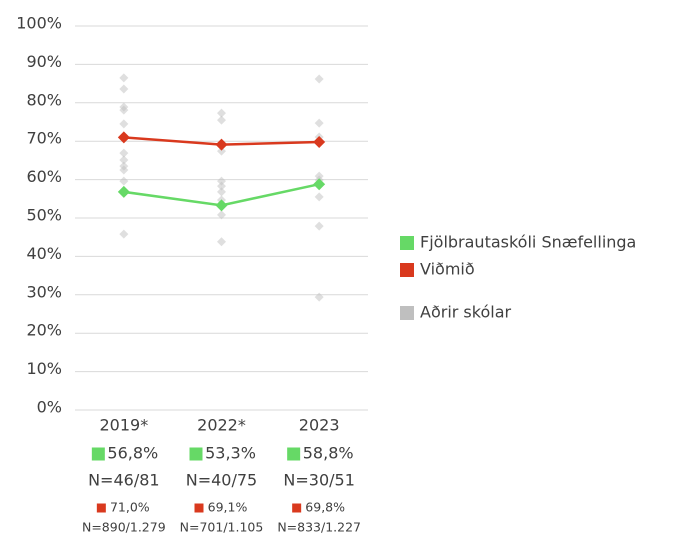  Describe the element at coordinates (222, 527) in the screenshot. I see `n-label: N=701/1.105` at that location.